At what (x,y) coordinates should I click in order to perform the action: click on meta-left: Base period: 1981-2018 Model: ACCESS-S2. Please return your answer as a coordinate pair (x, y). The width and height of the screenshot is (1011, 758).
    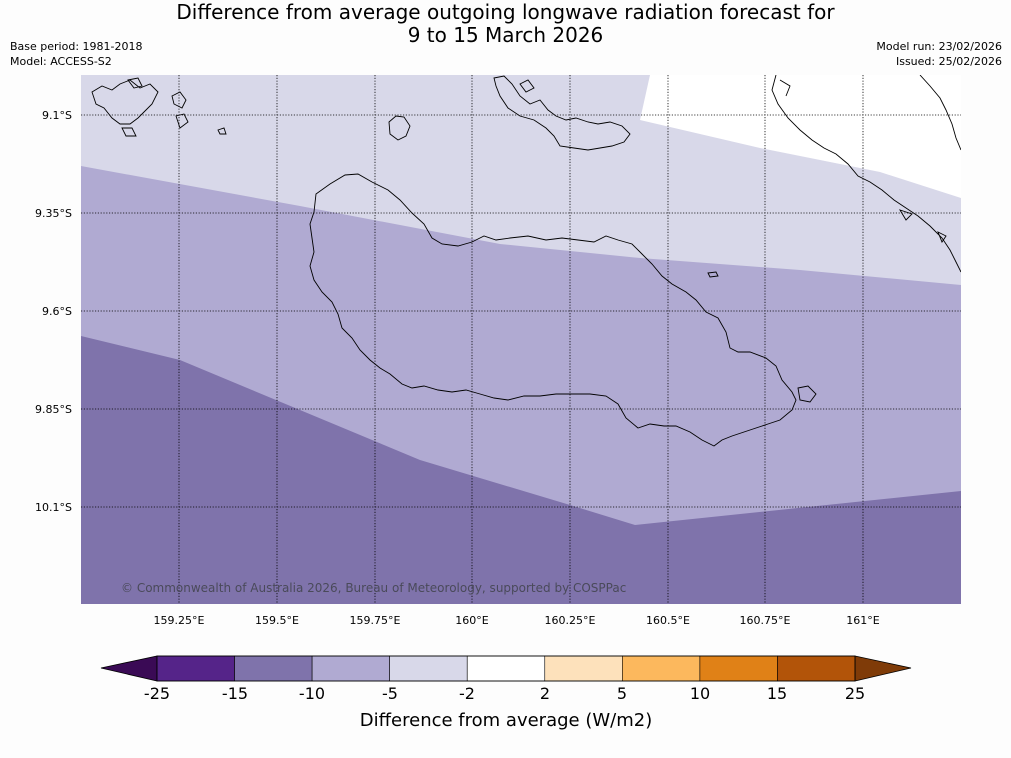
    Looking at the image, I should click on (76, 54).